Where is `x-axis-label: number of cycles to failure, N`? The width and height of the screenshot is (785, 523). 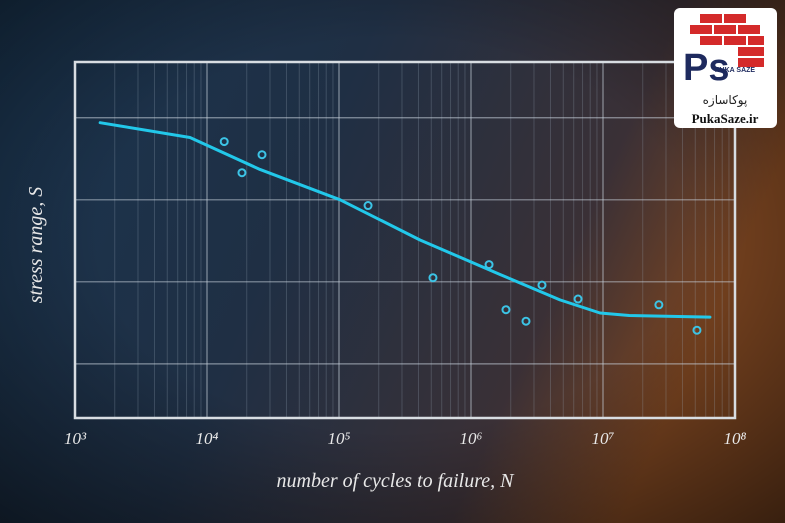
x-axis-label: number of cycles to failure, N is located at coordinates (396, 481).